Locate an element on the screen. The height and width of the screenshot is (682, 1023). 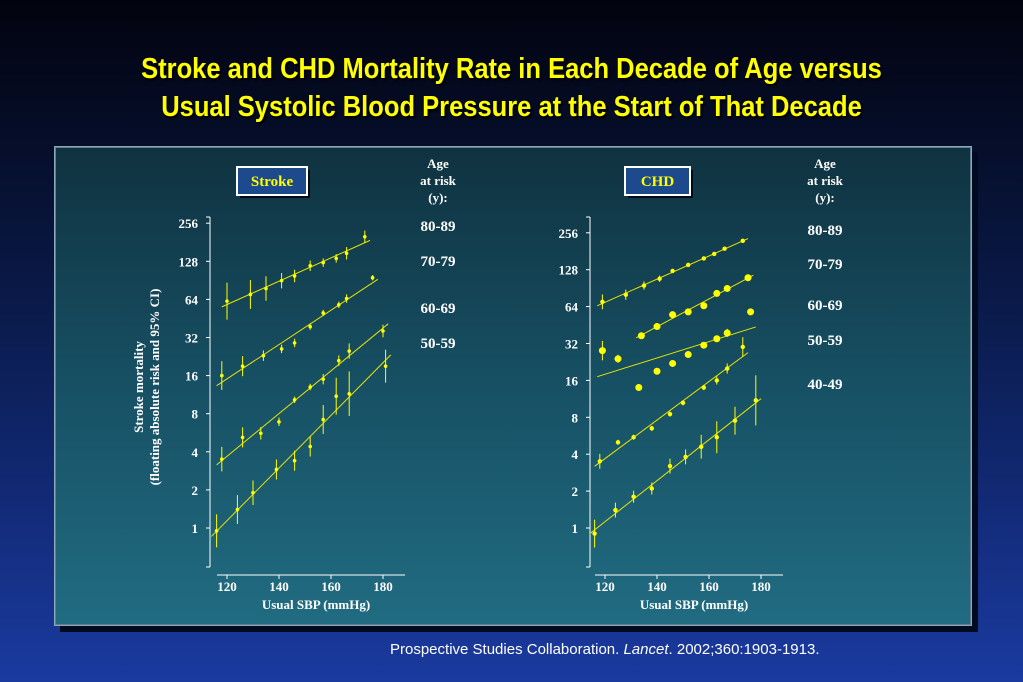
y-tick-label: 16 is located at coordinates (192, 376).